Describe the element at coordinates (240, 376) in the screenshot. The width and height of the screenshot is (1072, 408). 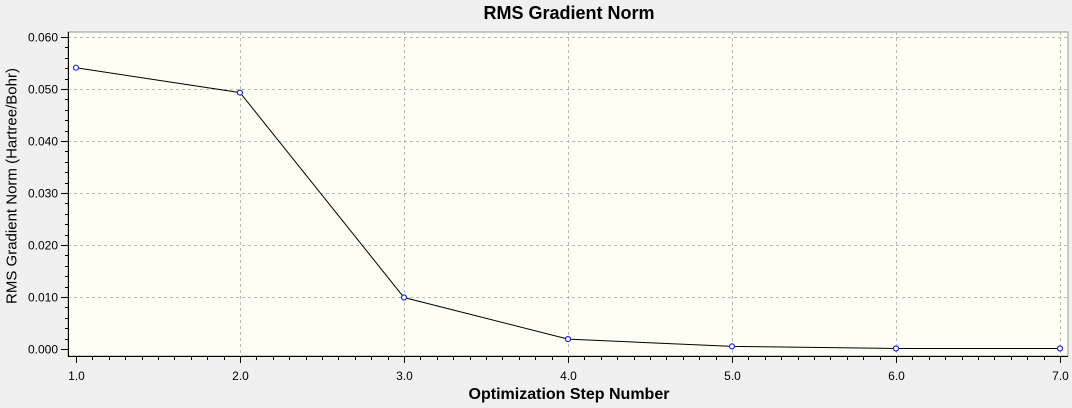
I see `x-tick-label: 2.0` at that location.